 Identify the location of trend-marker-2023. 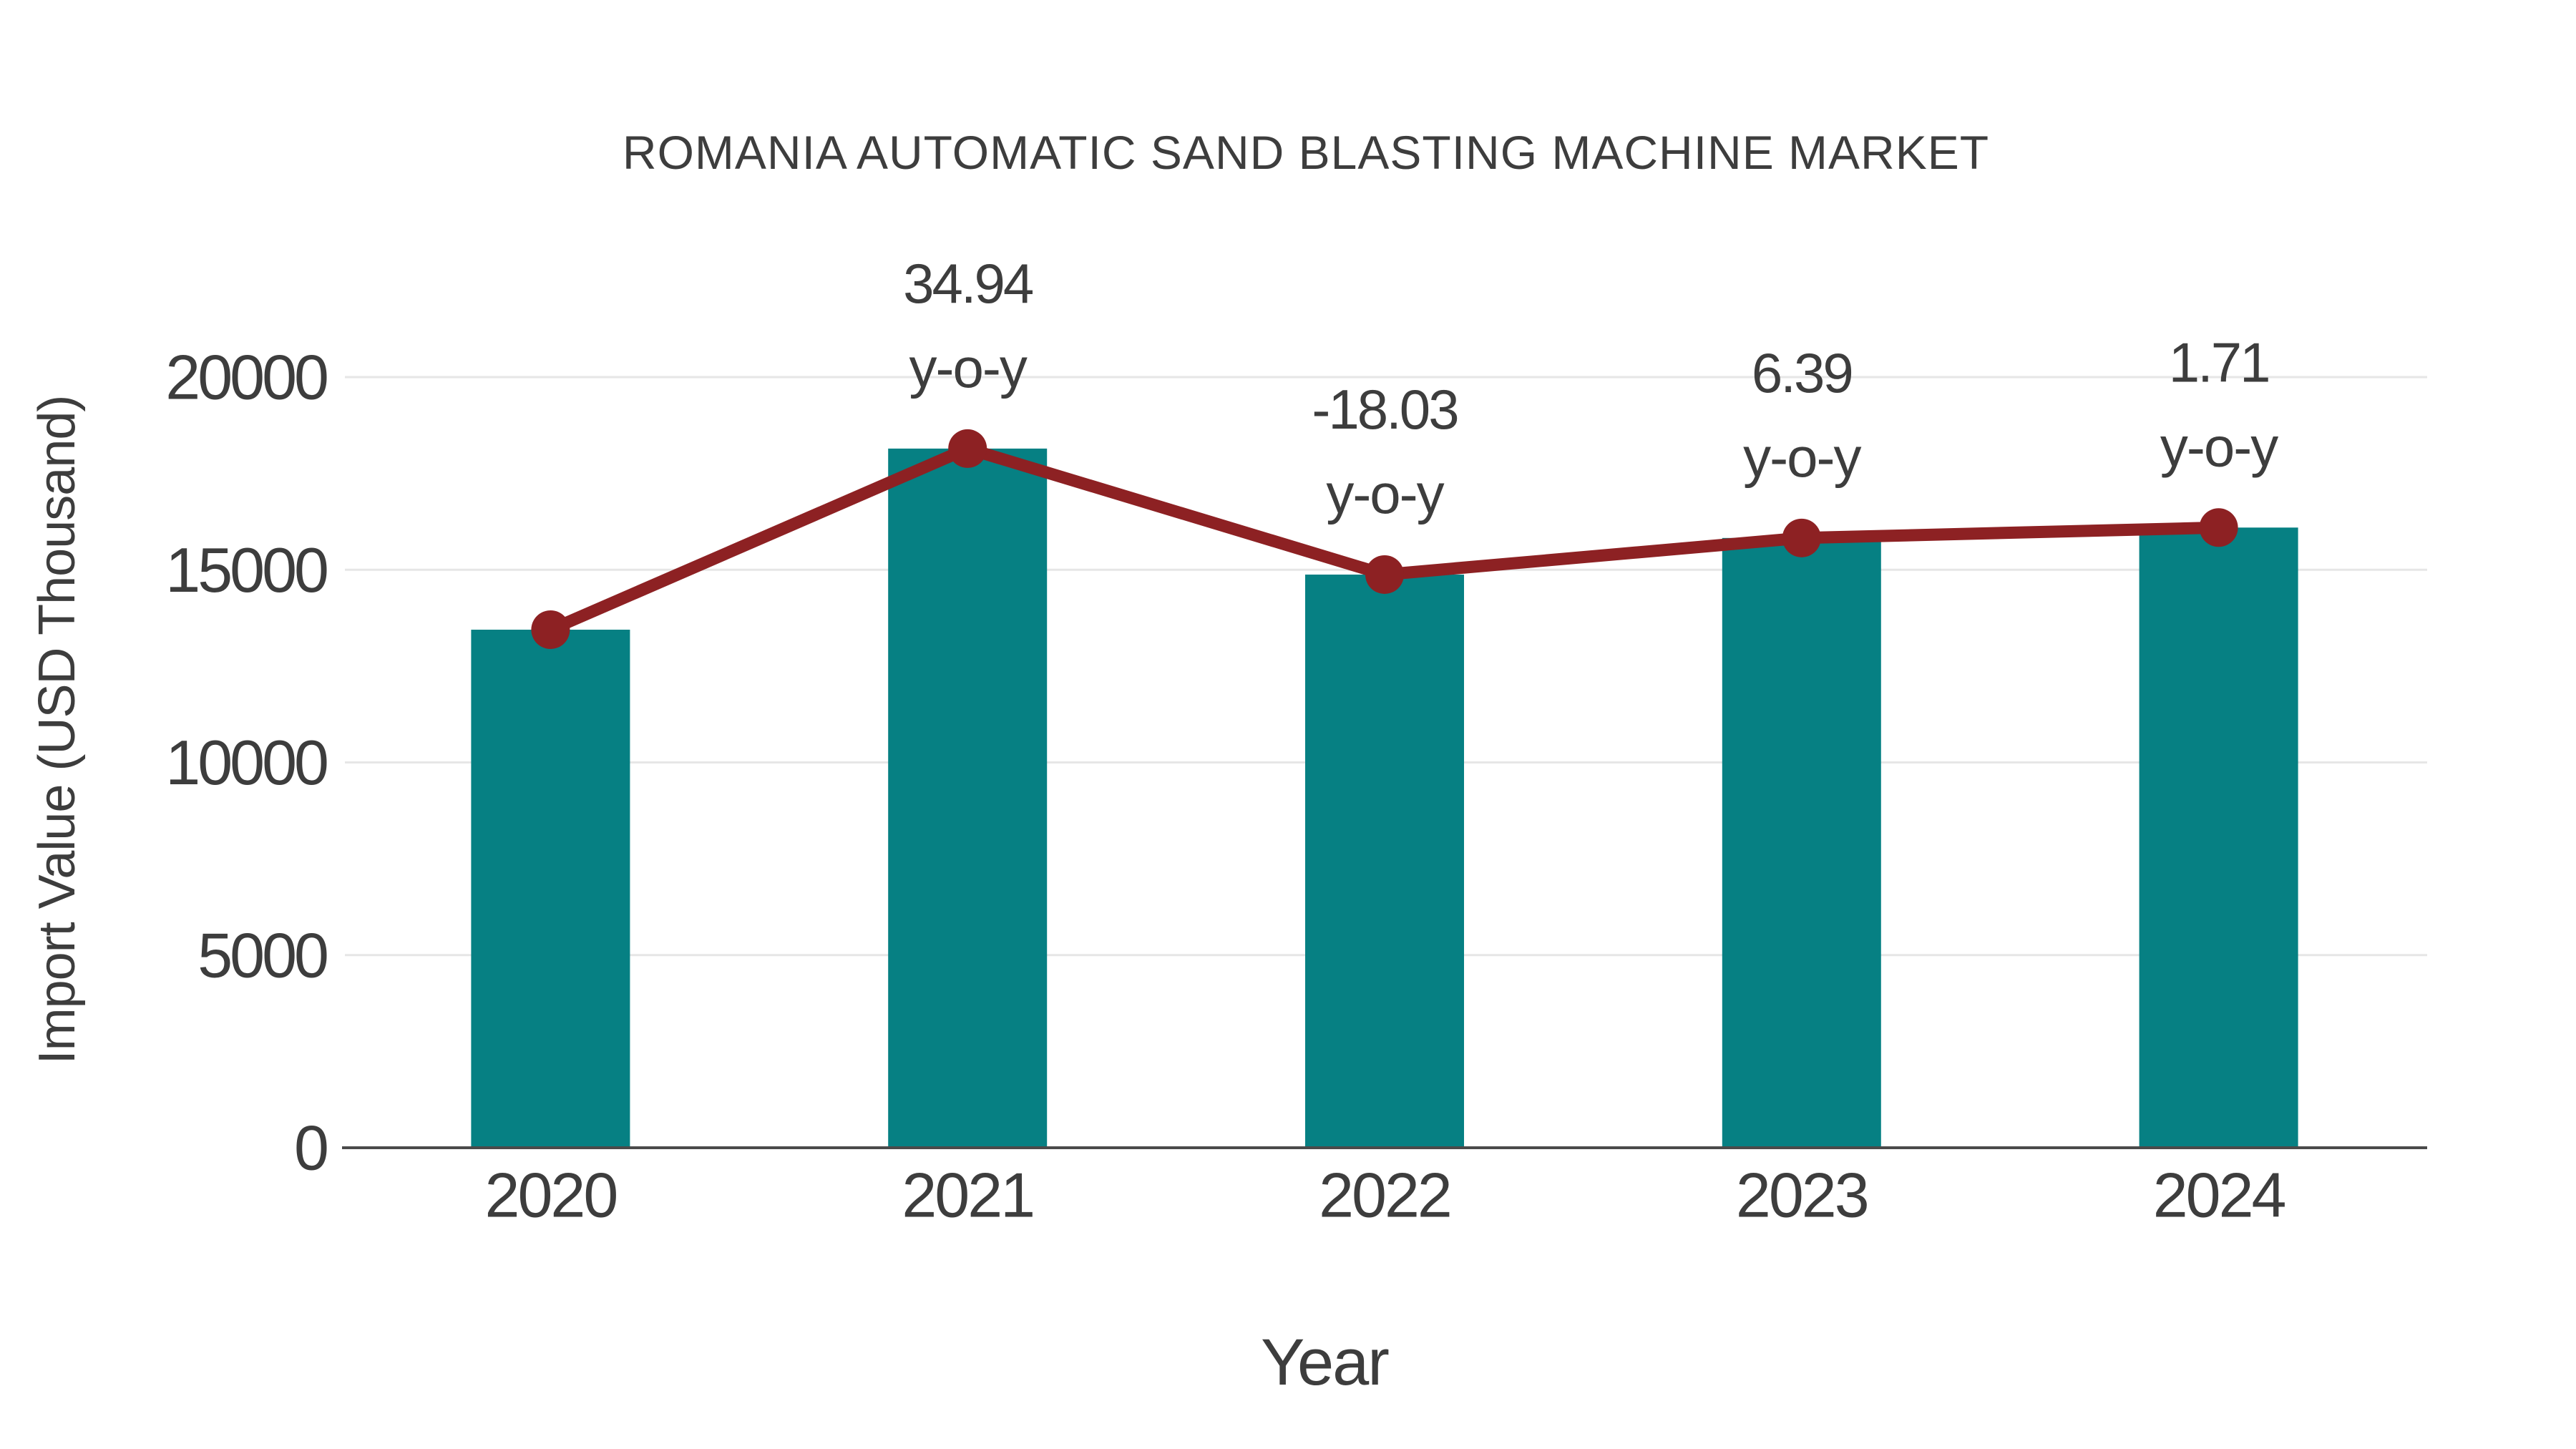
(1801, 537).